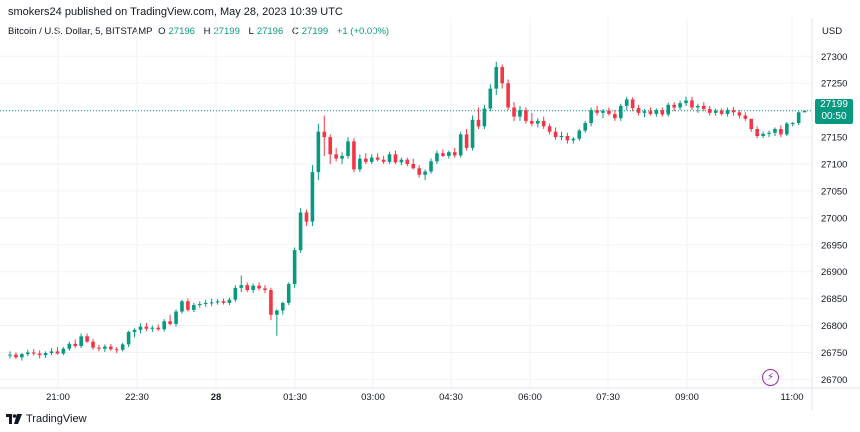 The height and width of the screenshot is (432, 860). Describe the element at coordinates (266, 31) in the screenshot. I see `low-value: L 27196` at that location.